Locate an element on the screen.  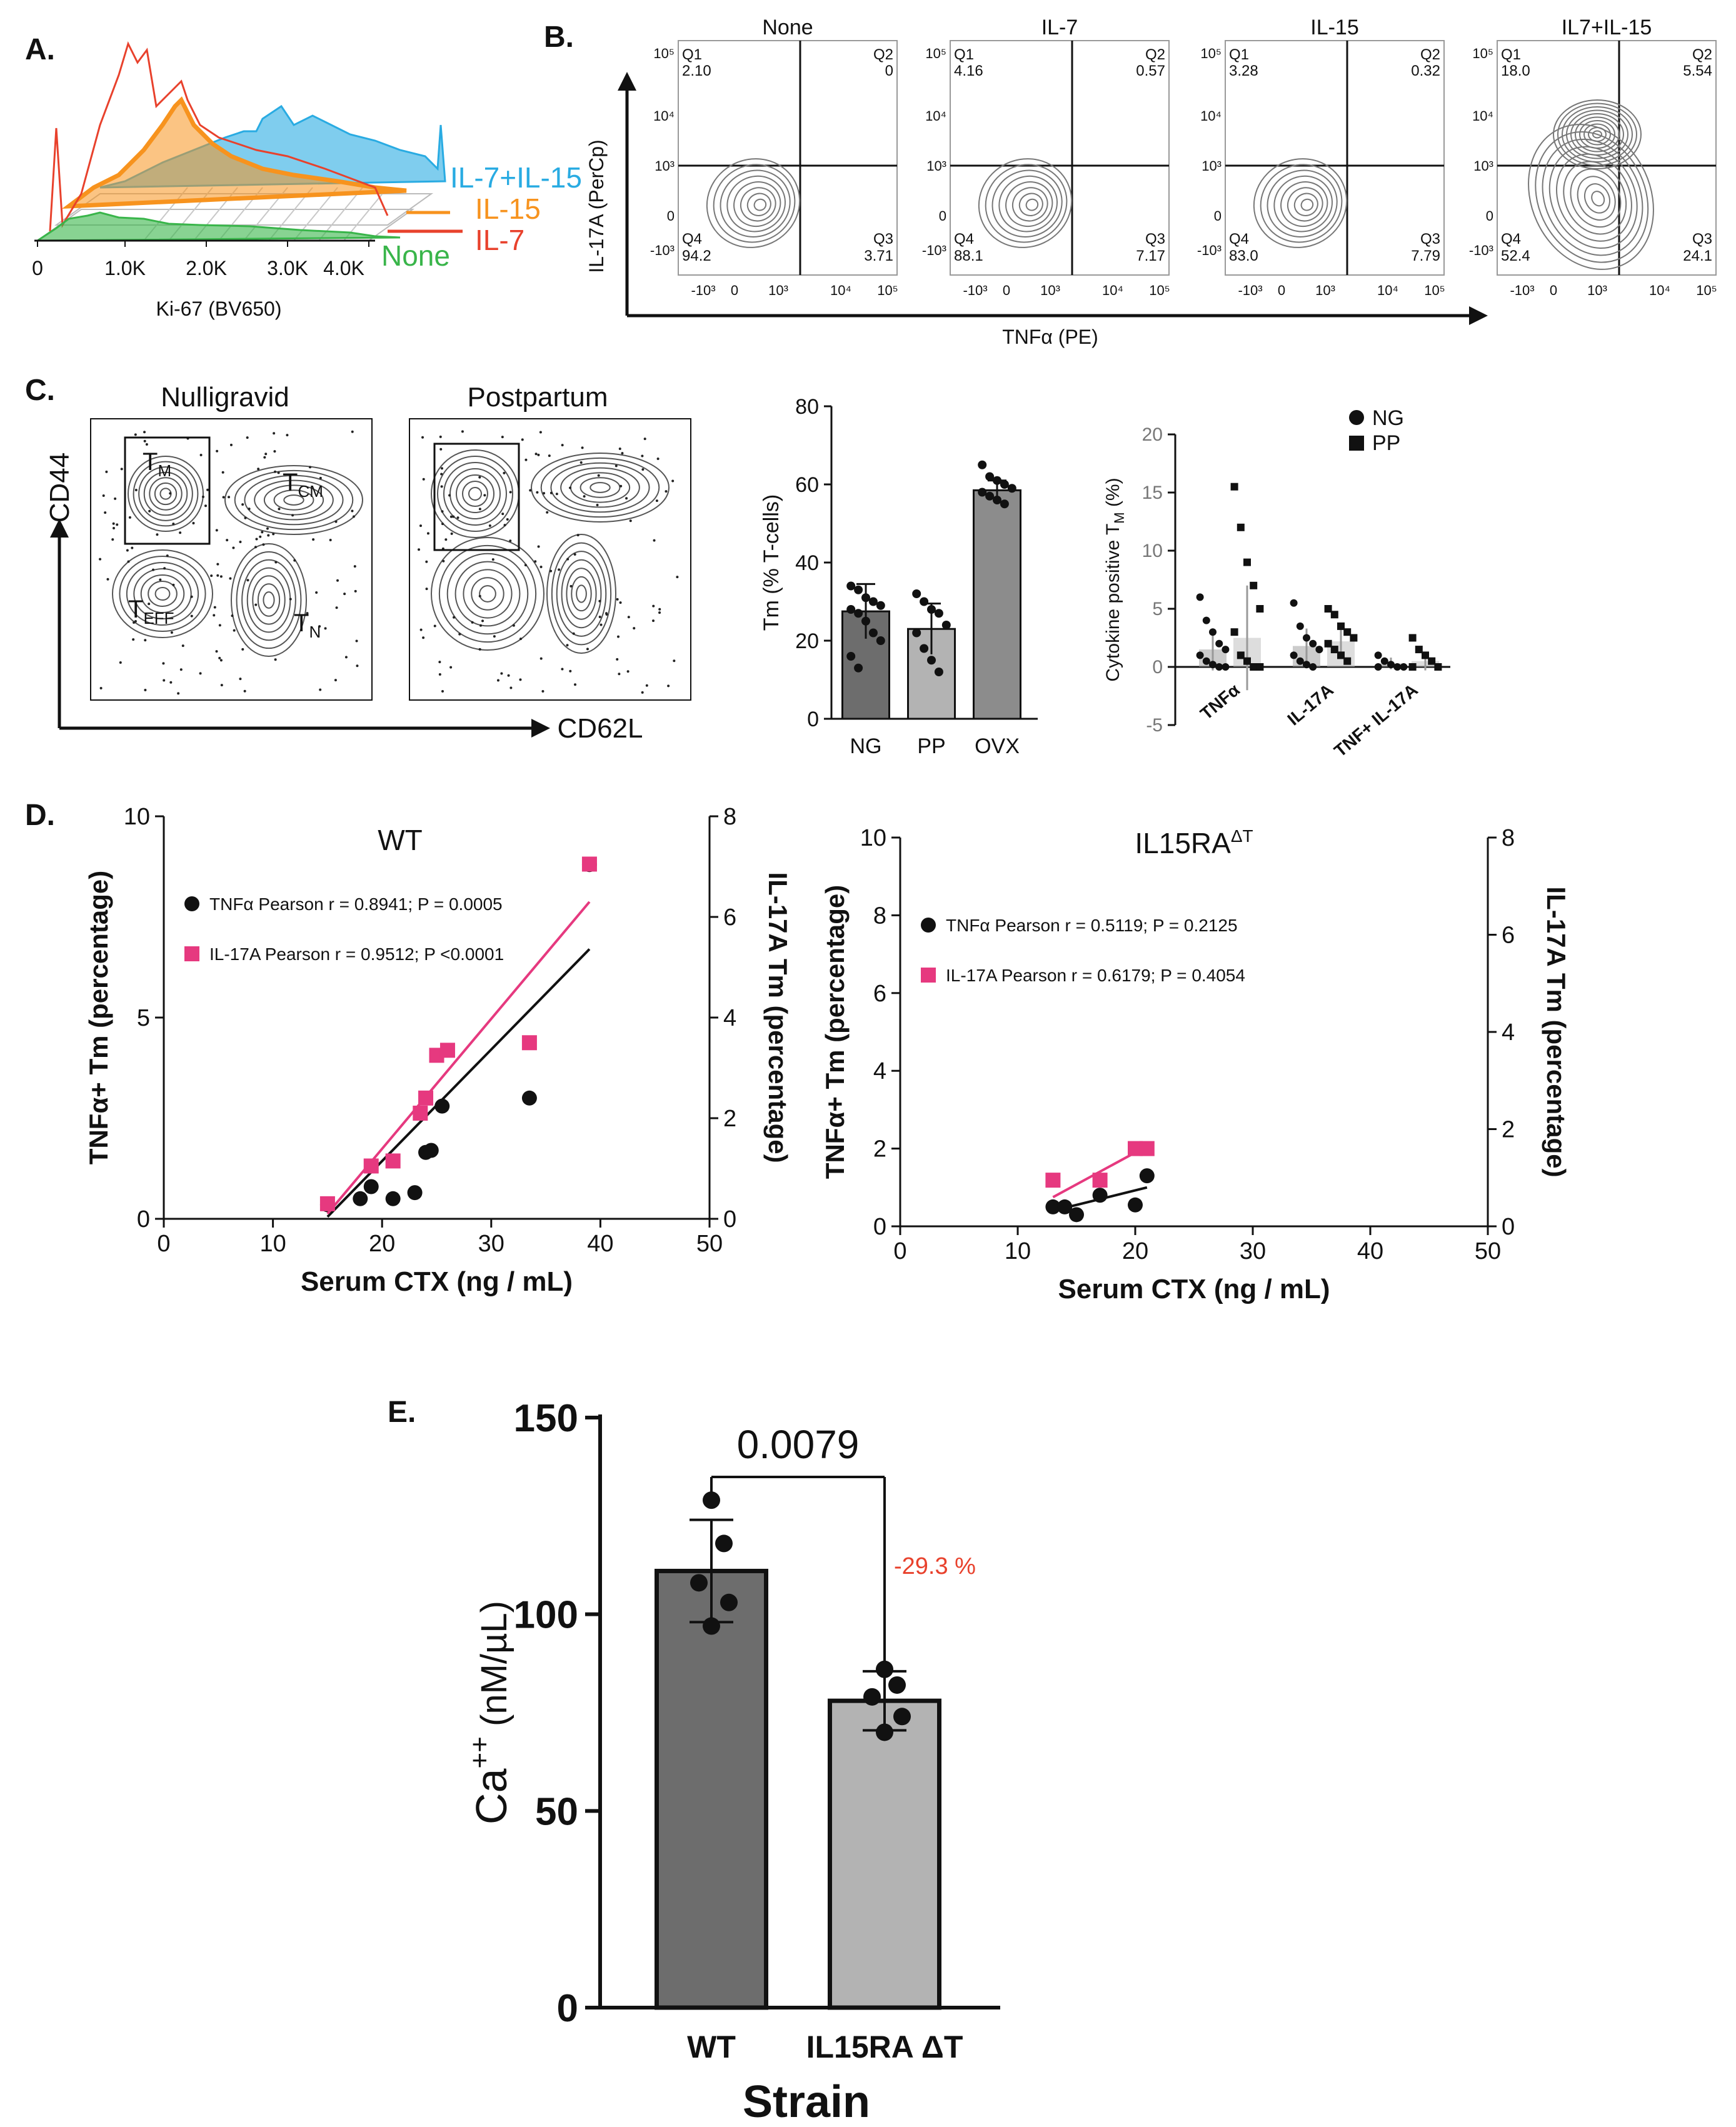
flow-plot-title: IL-15 is located at coordinates (1334, 27).